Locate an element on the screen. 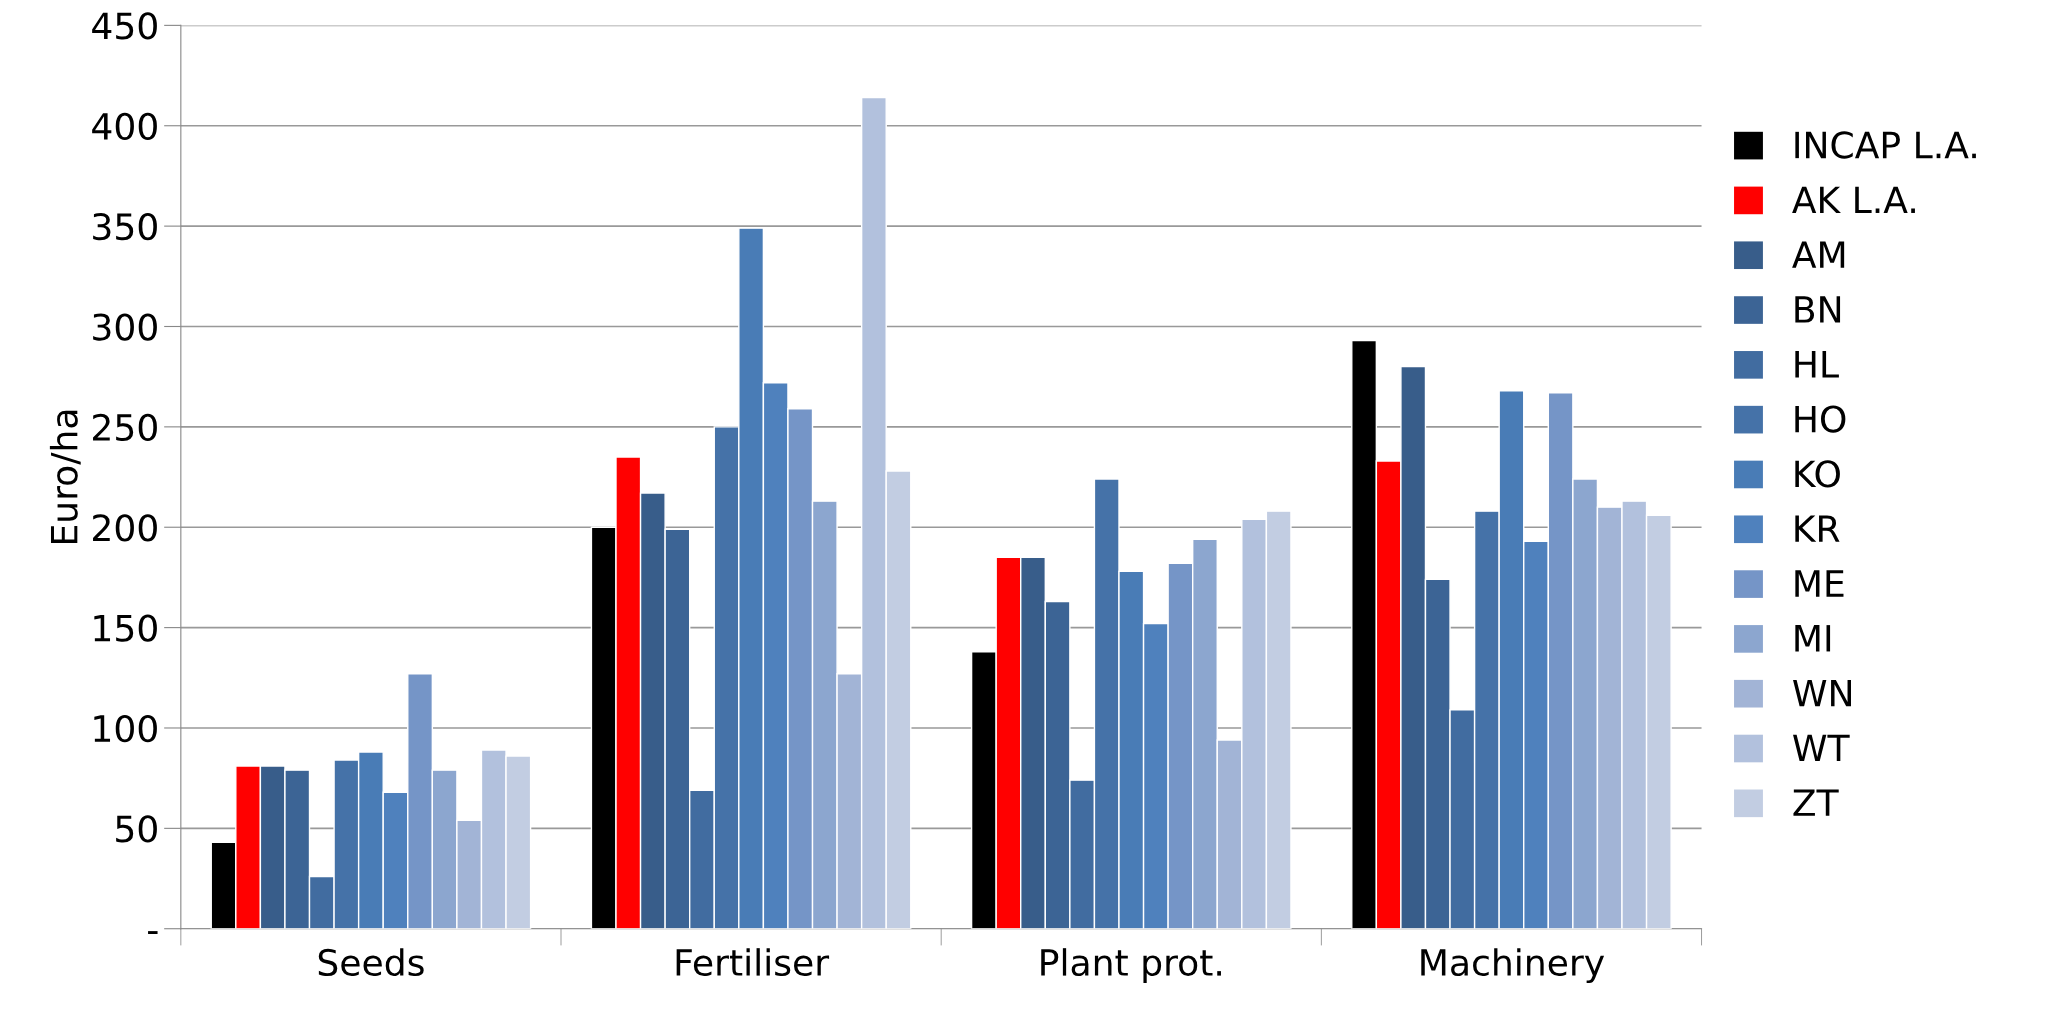 The image size is (2055, 1015). legend-label: BN is located at coordinates (1818, 309).